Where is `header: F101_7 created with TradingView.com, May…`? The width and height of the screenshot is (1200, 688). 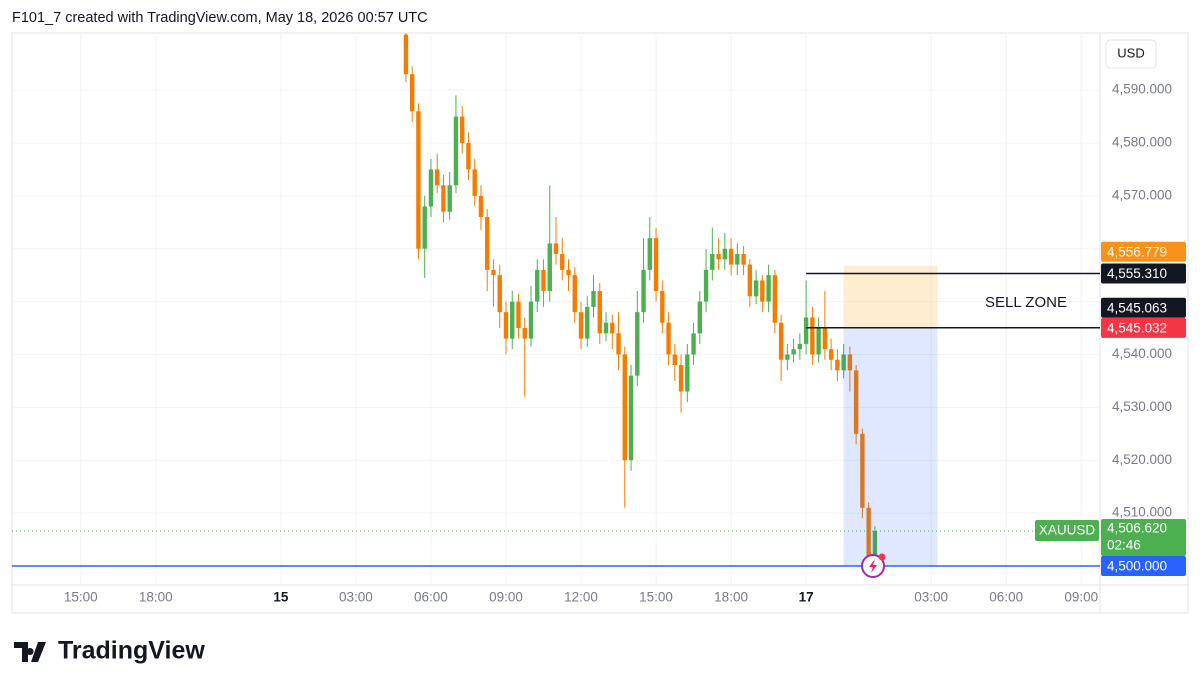 header: F101_7 created with TradingView.com, May… is located at coordinates (220, 18).